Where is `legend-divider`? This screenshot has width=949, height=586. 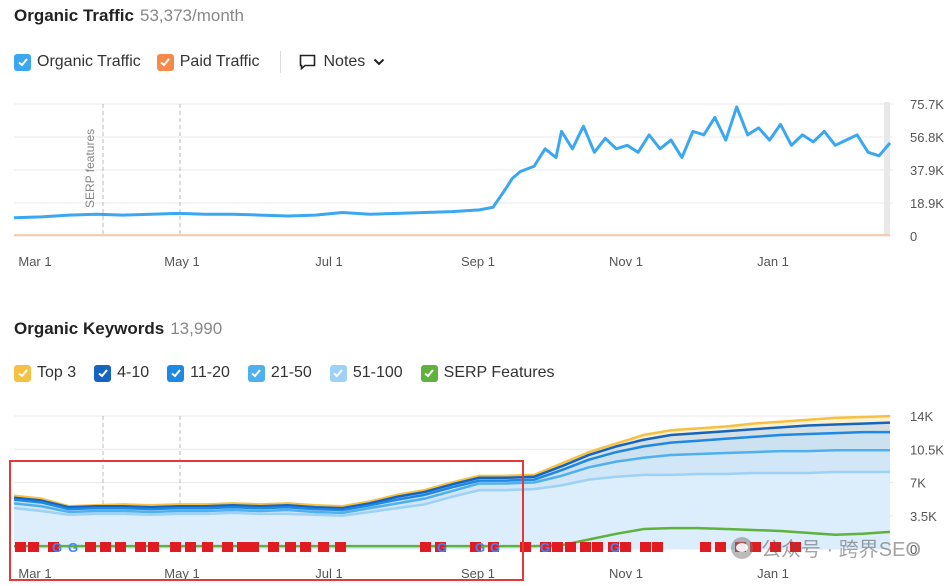 legend-divider is located at coordinates (280, 62).